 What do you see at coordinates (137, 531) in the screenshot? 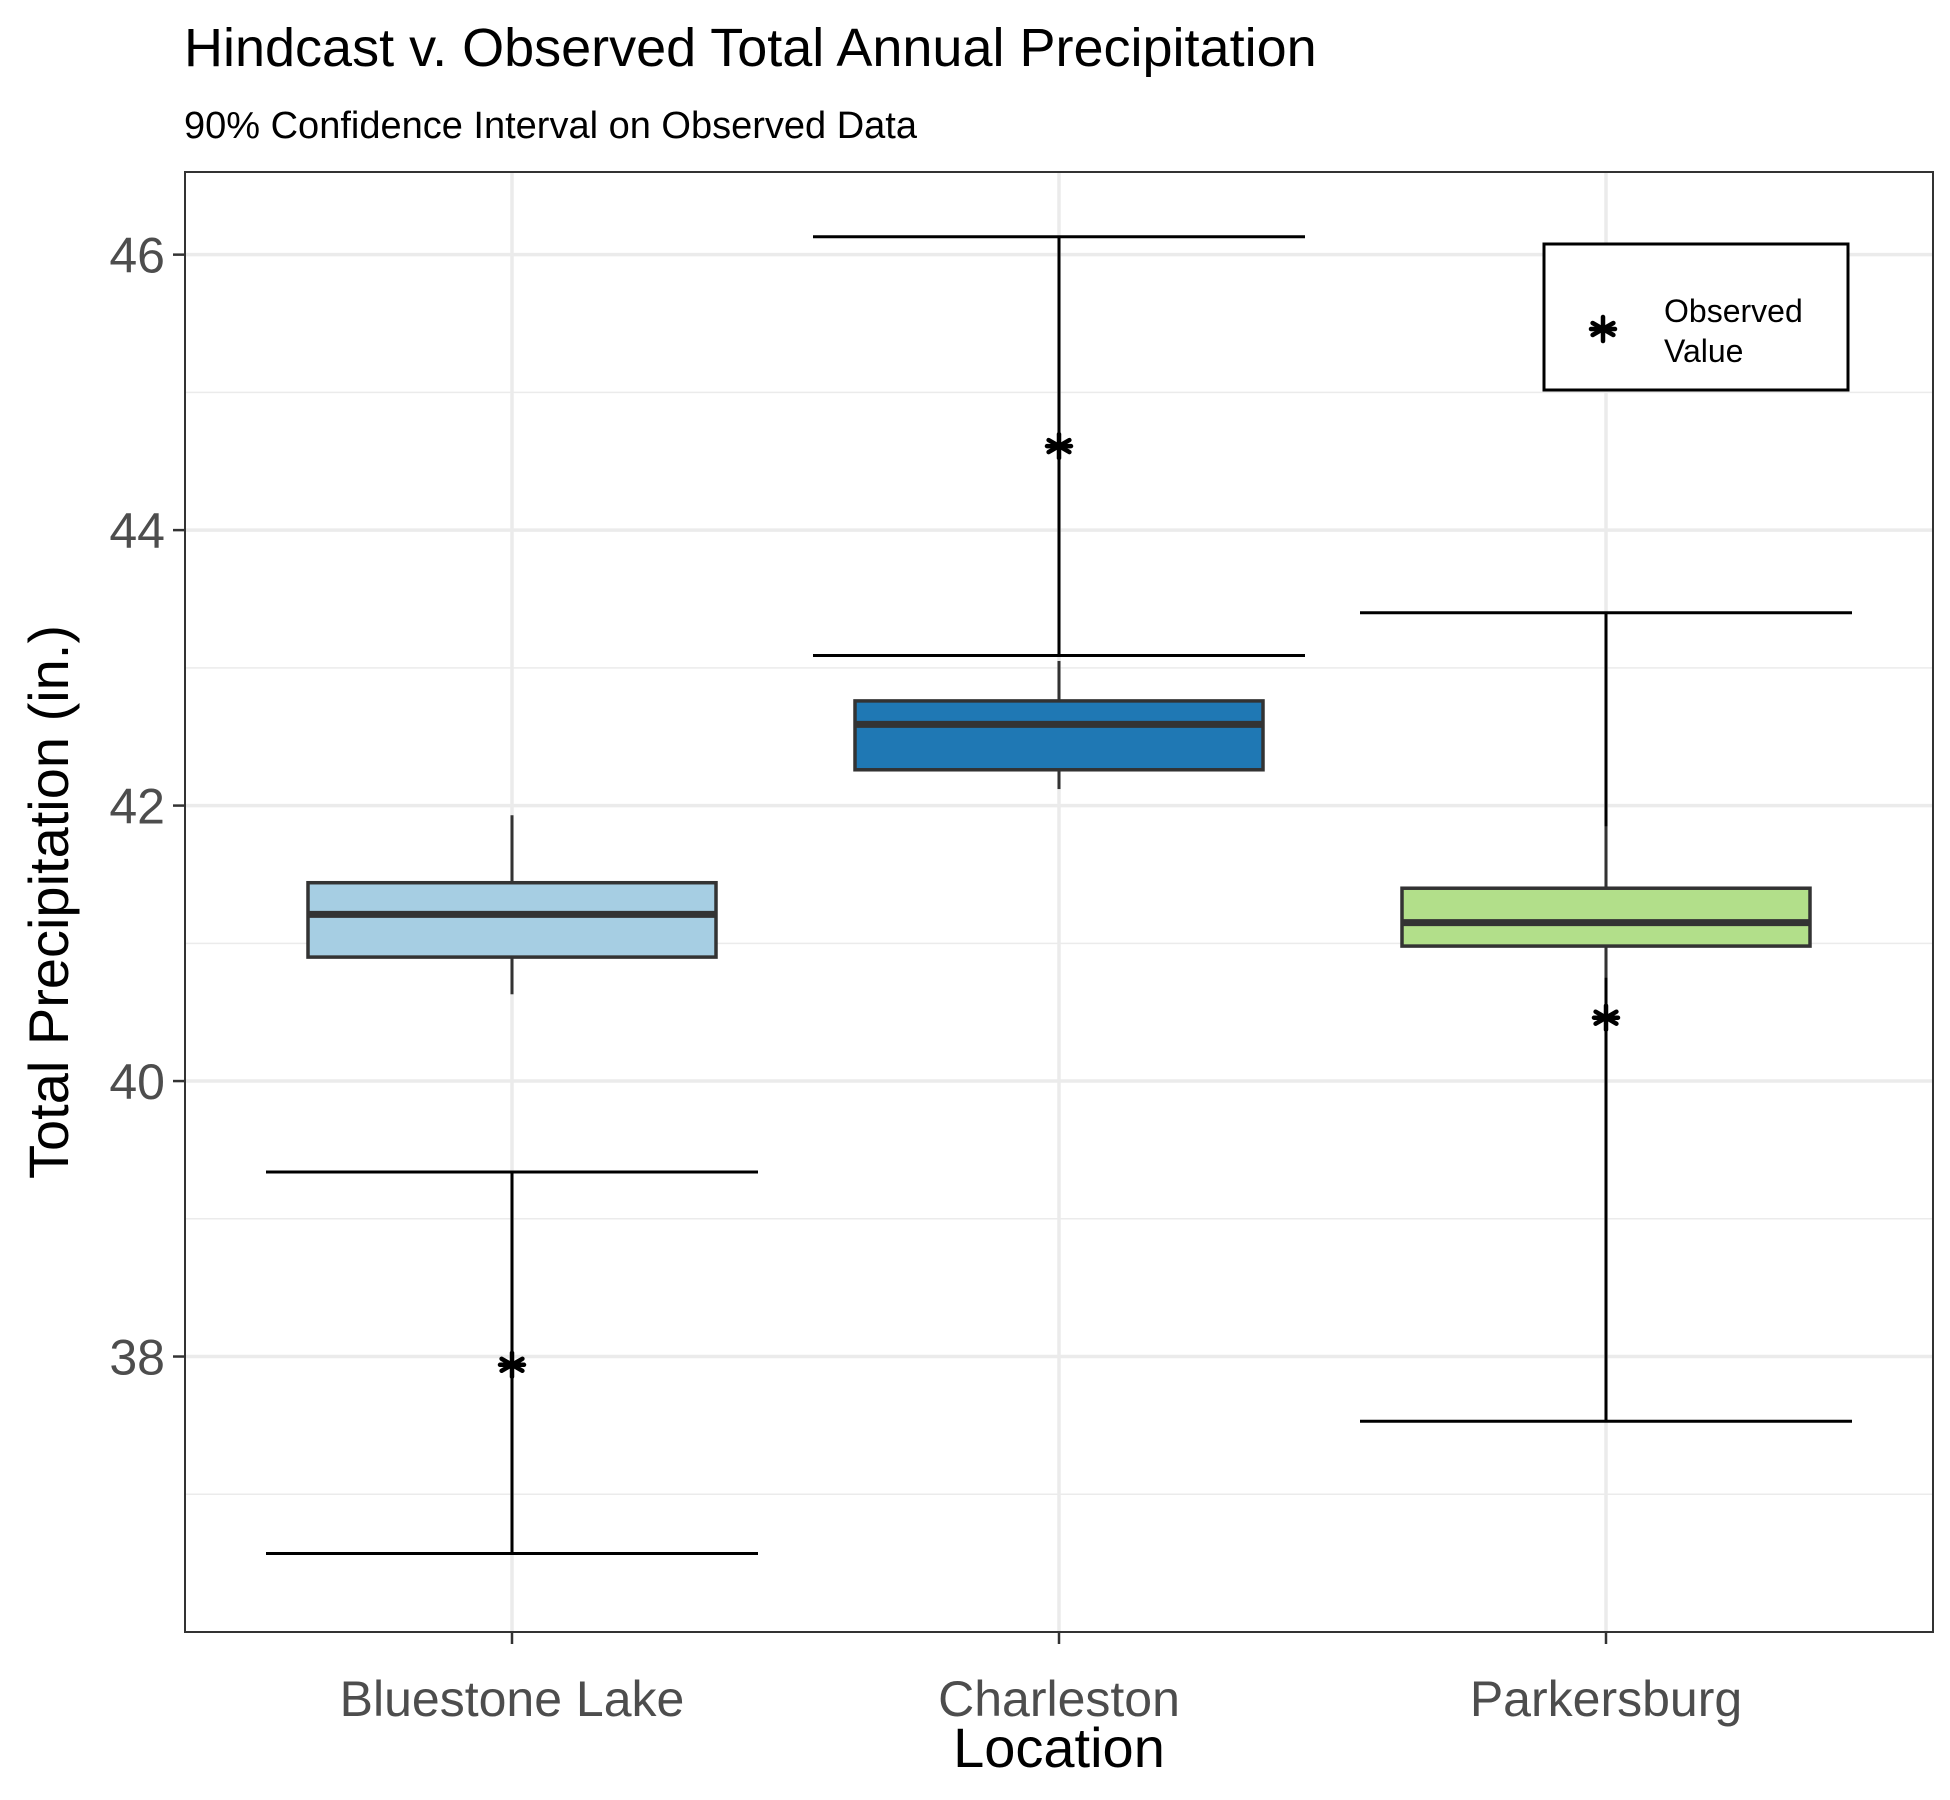
I see `y-tick-label: 44` at bounding box center [137, 531].